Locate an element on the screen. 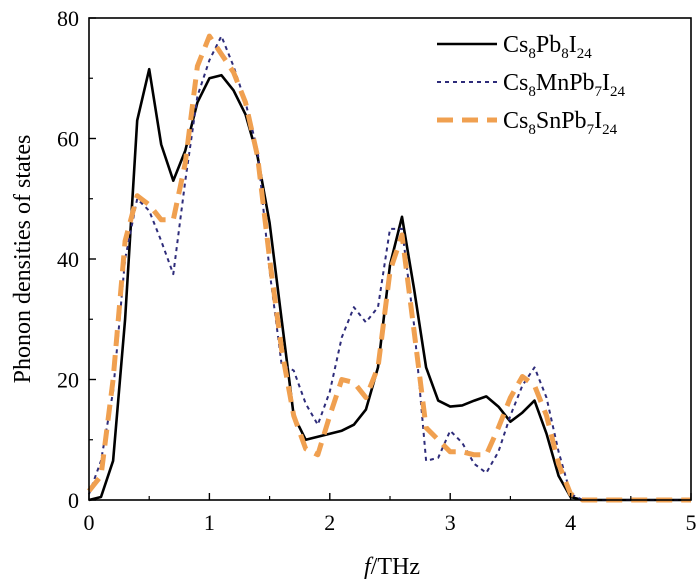 The image size is (700, 586). x-tick-label: 5 is located at coordinates (691, 522).